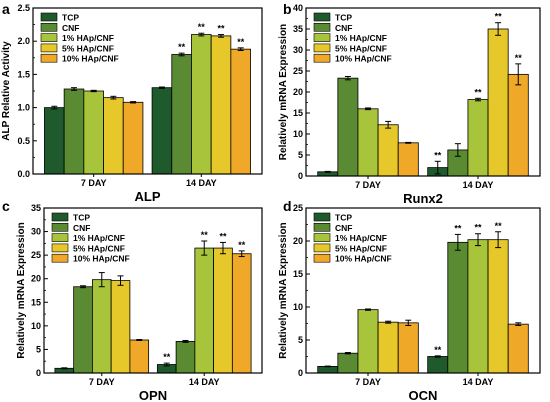 The image size is (550, 402). I want to click on chart-title: Runx2, so click(423, 198).